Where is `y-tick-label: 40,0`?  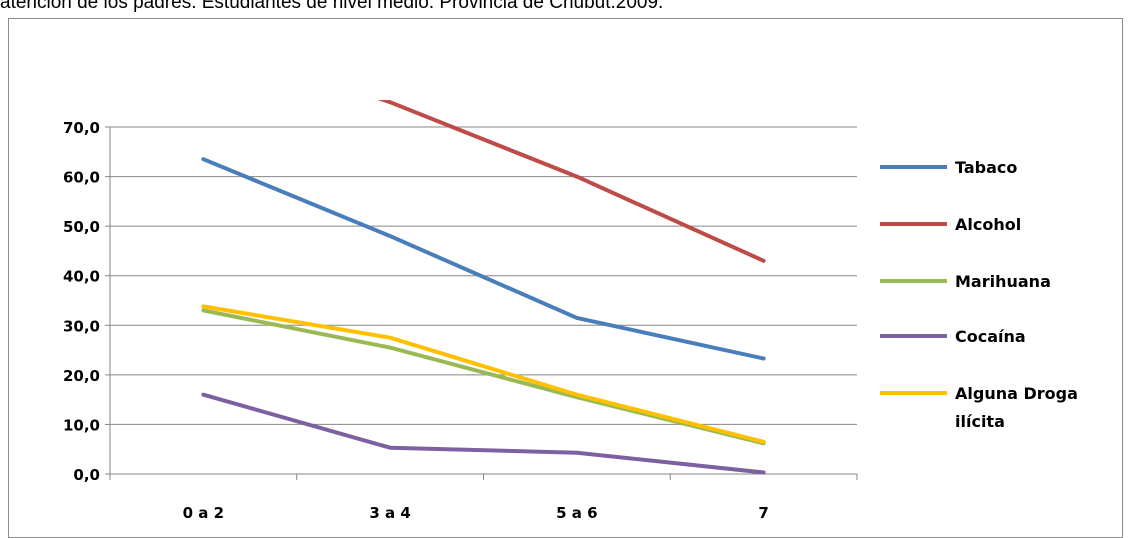
y-tick-label: 40,0 is located at coordinates (81, 277).